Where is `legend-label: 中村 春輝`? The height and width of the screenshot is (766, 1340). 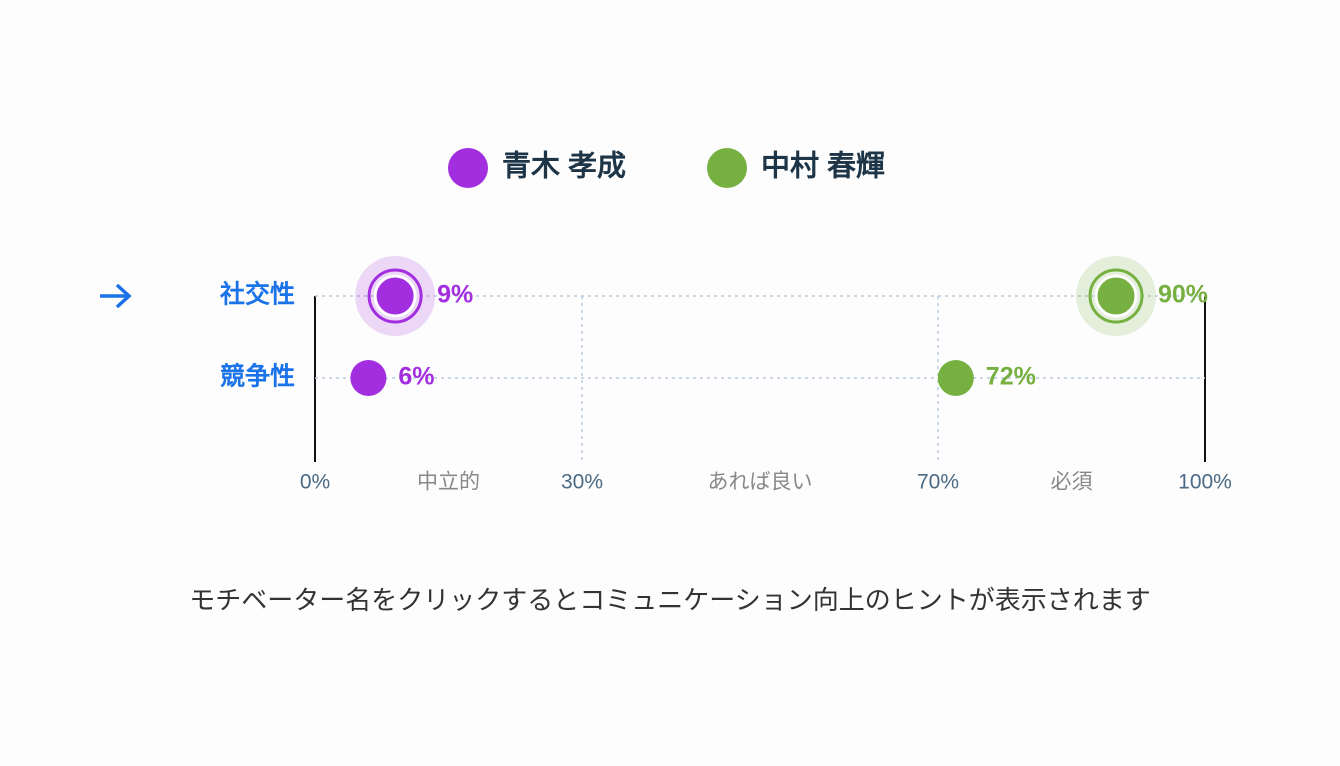
legend-label: 中村 春輝 is located at coordinates (823, 166).